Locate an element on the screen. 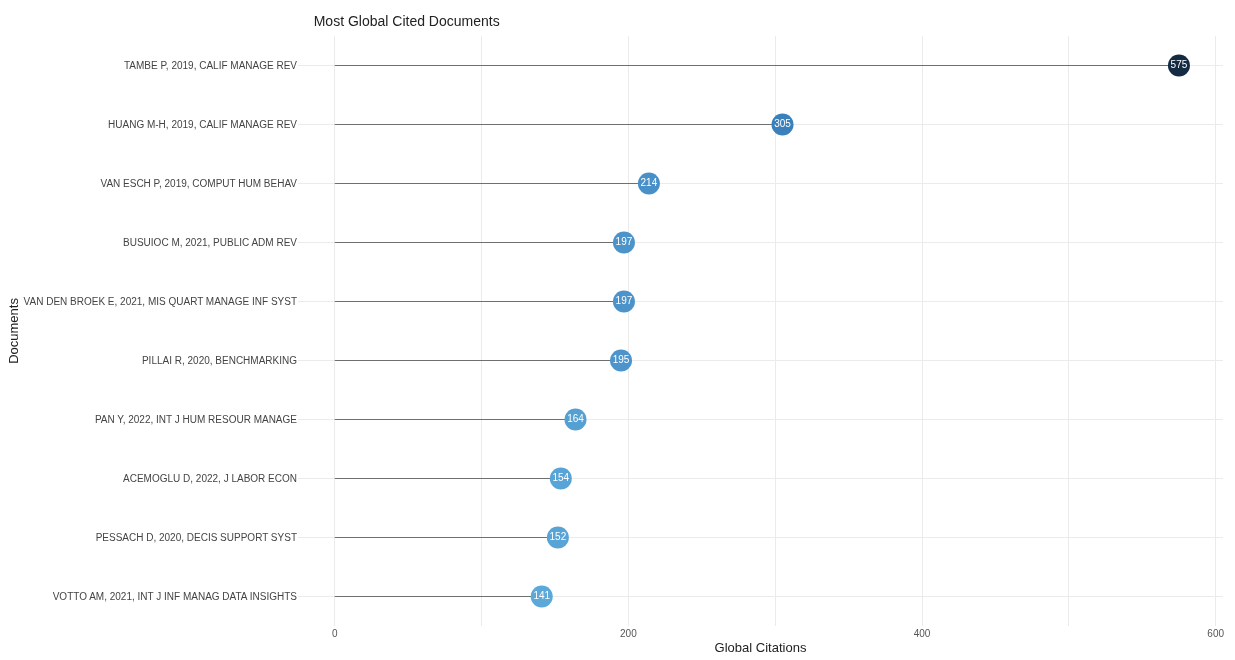 The height and width of the screenshot is (660, 1235). x-axis-title: Global Citations is located at coordinates (760, 647).